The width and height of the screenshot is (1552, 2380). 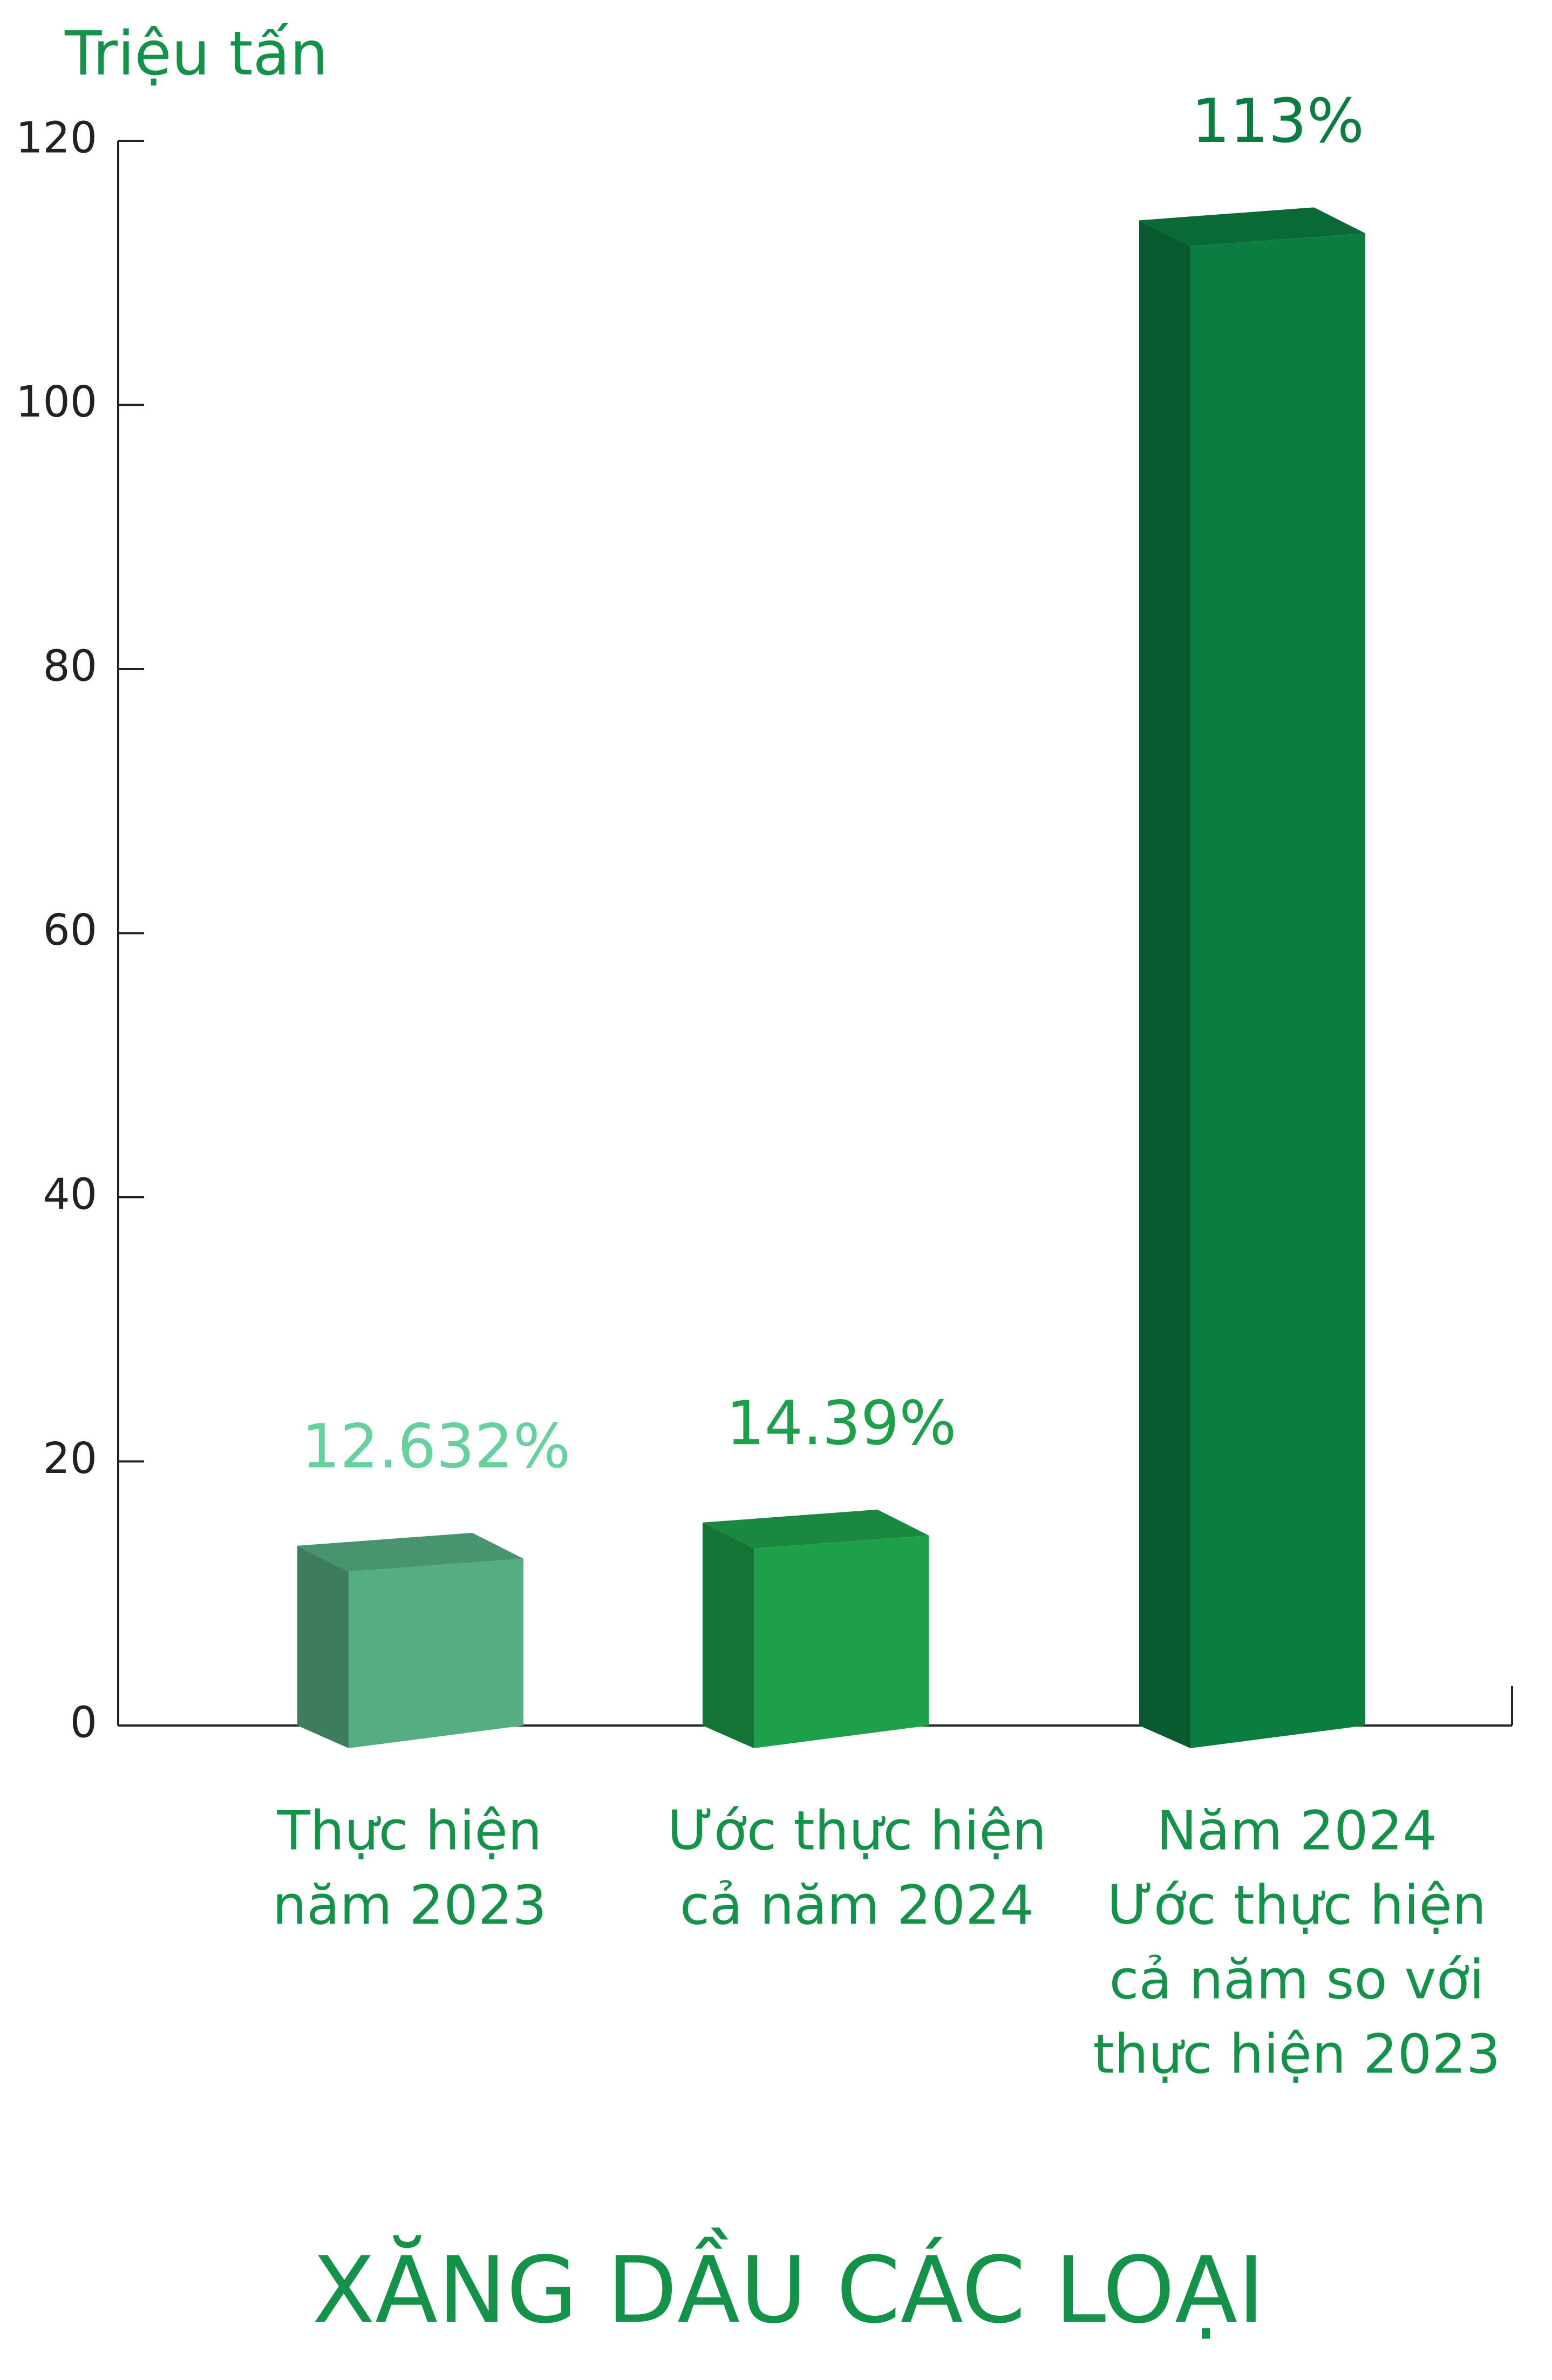 I want to click on y-tick-label: 100, so click(x=56, y=402).